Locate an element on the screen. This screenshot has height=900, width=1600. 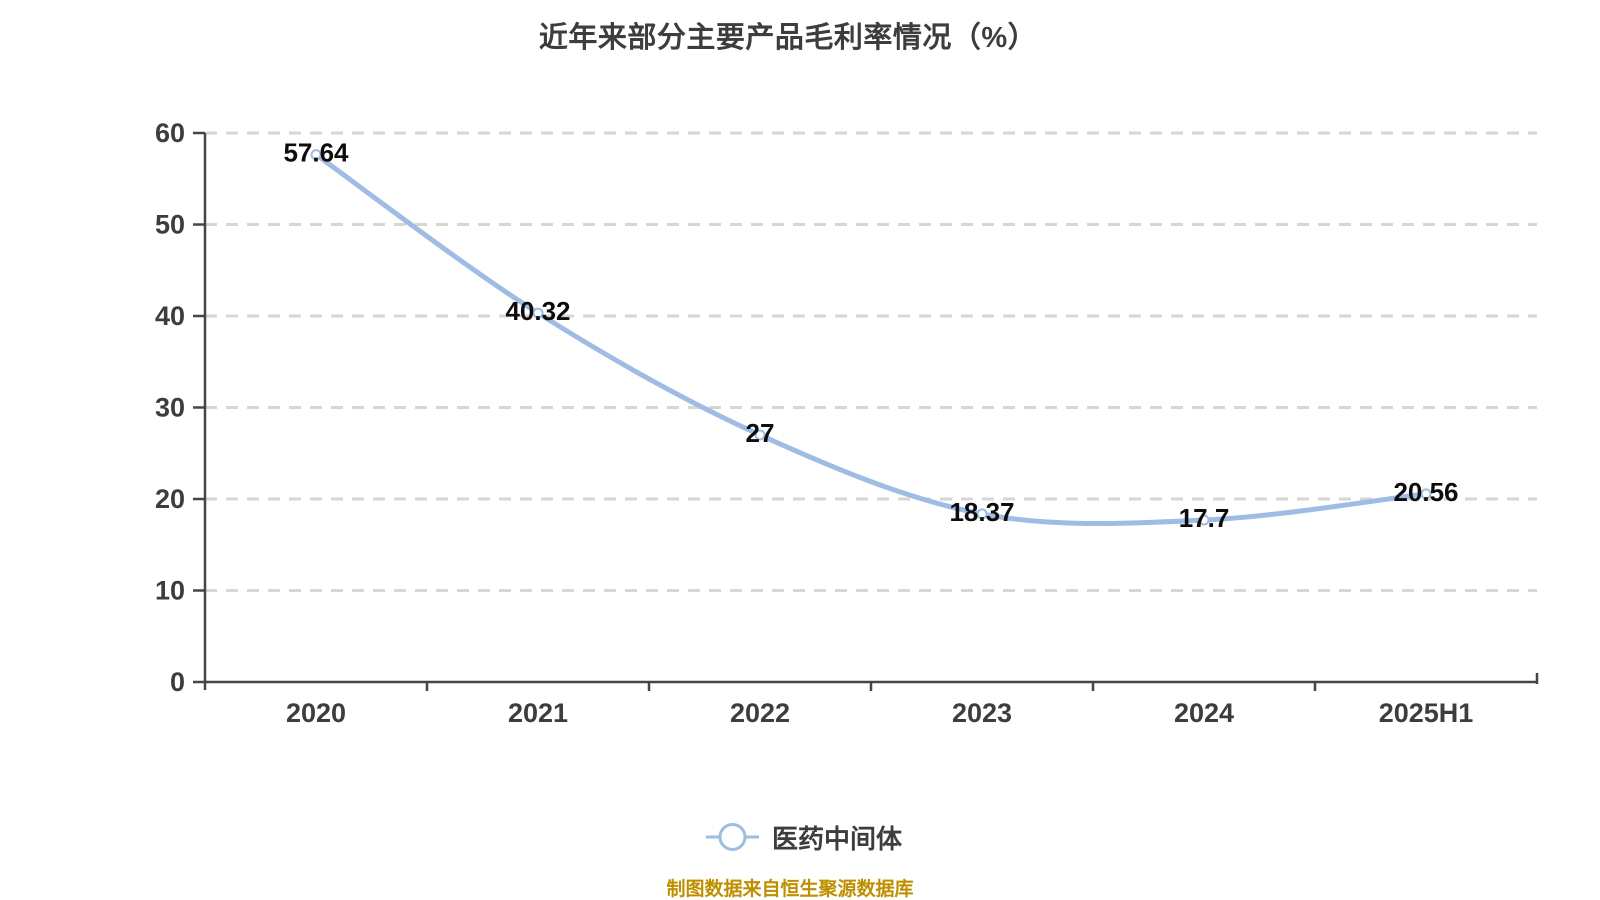
data-point-marker-2023 is located at coordinates (982, 514).